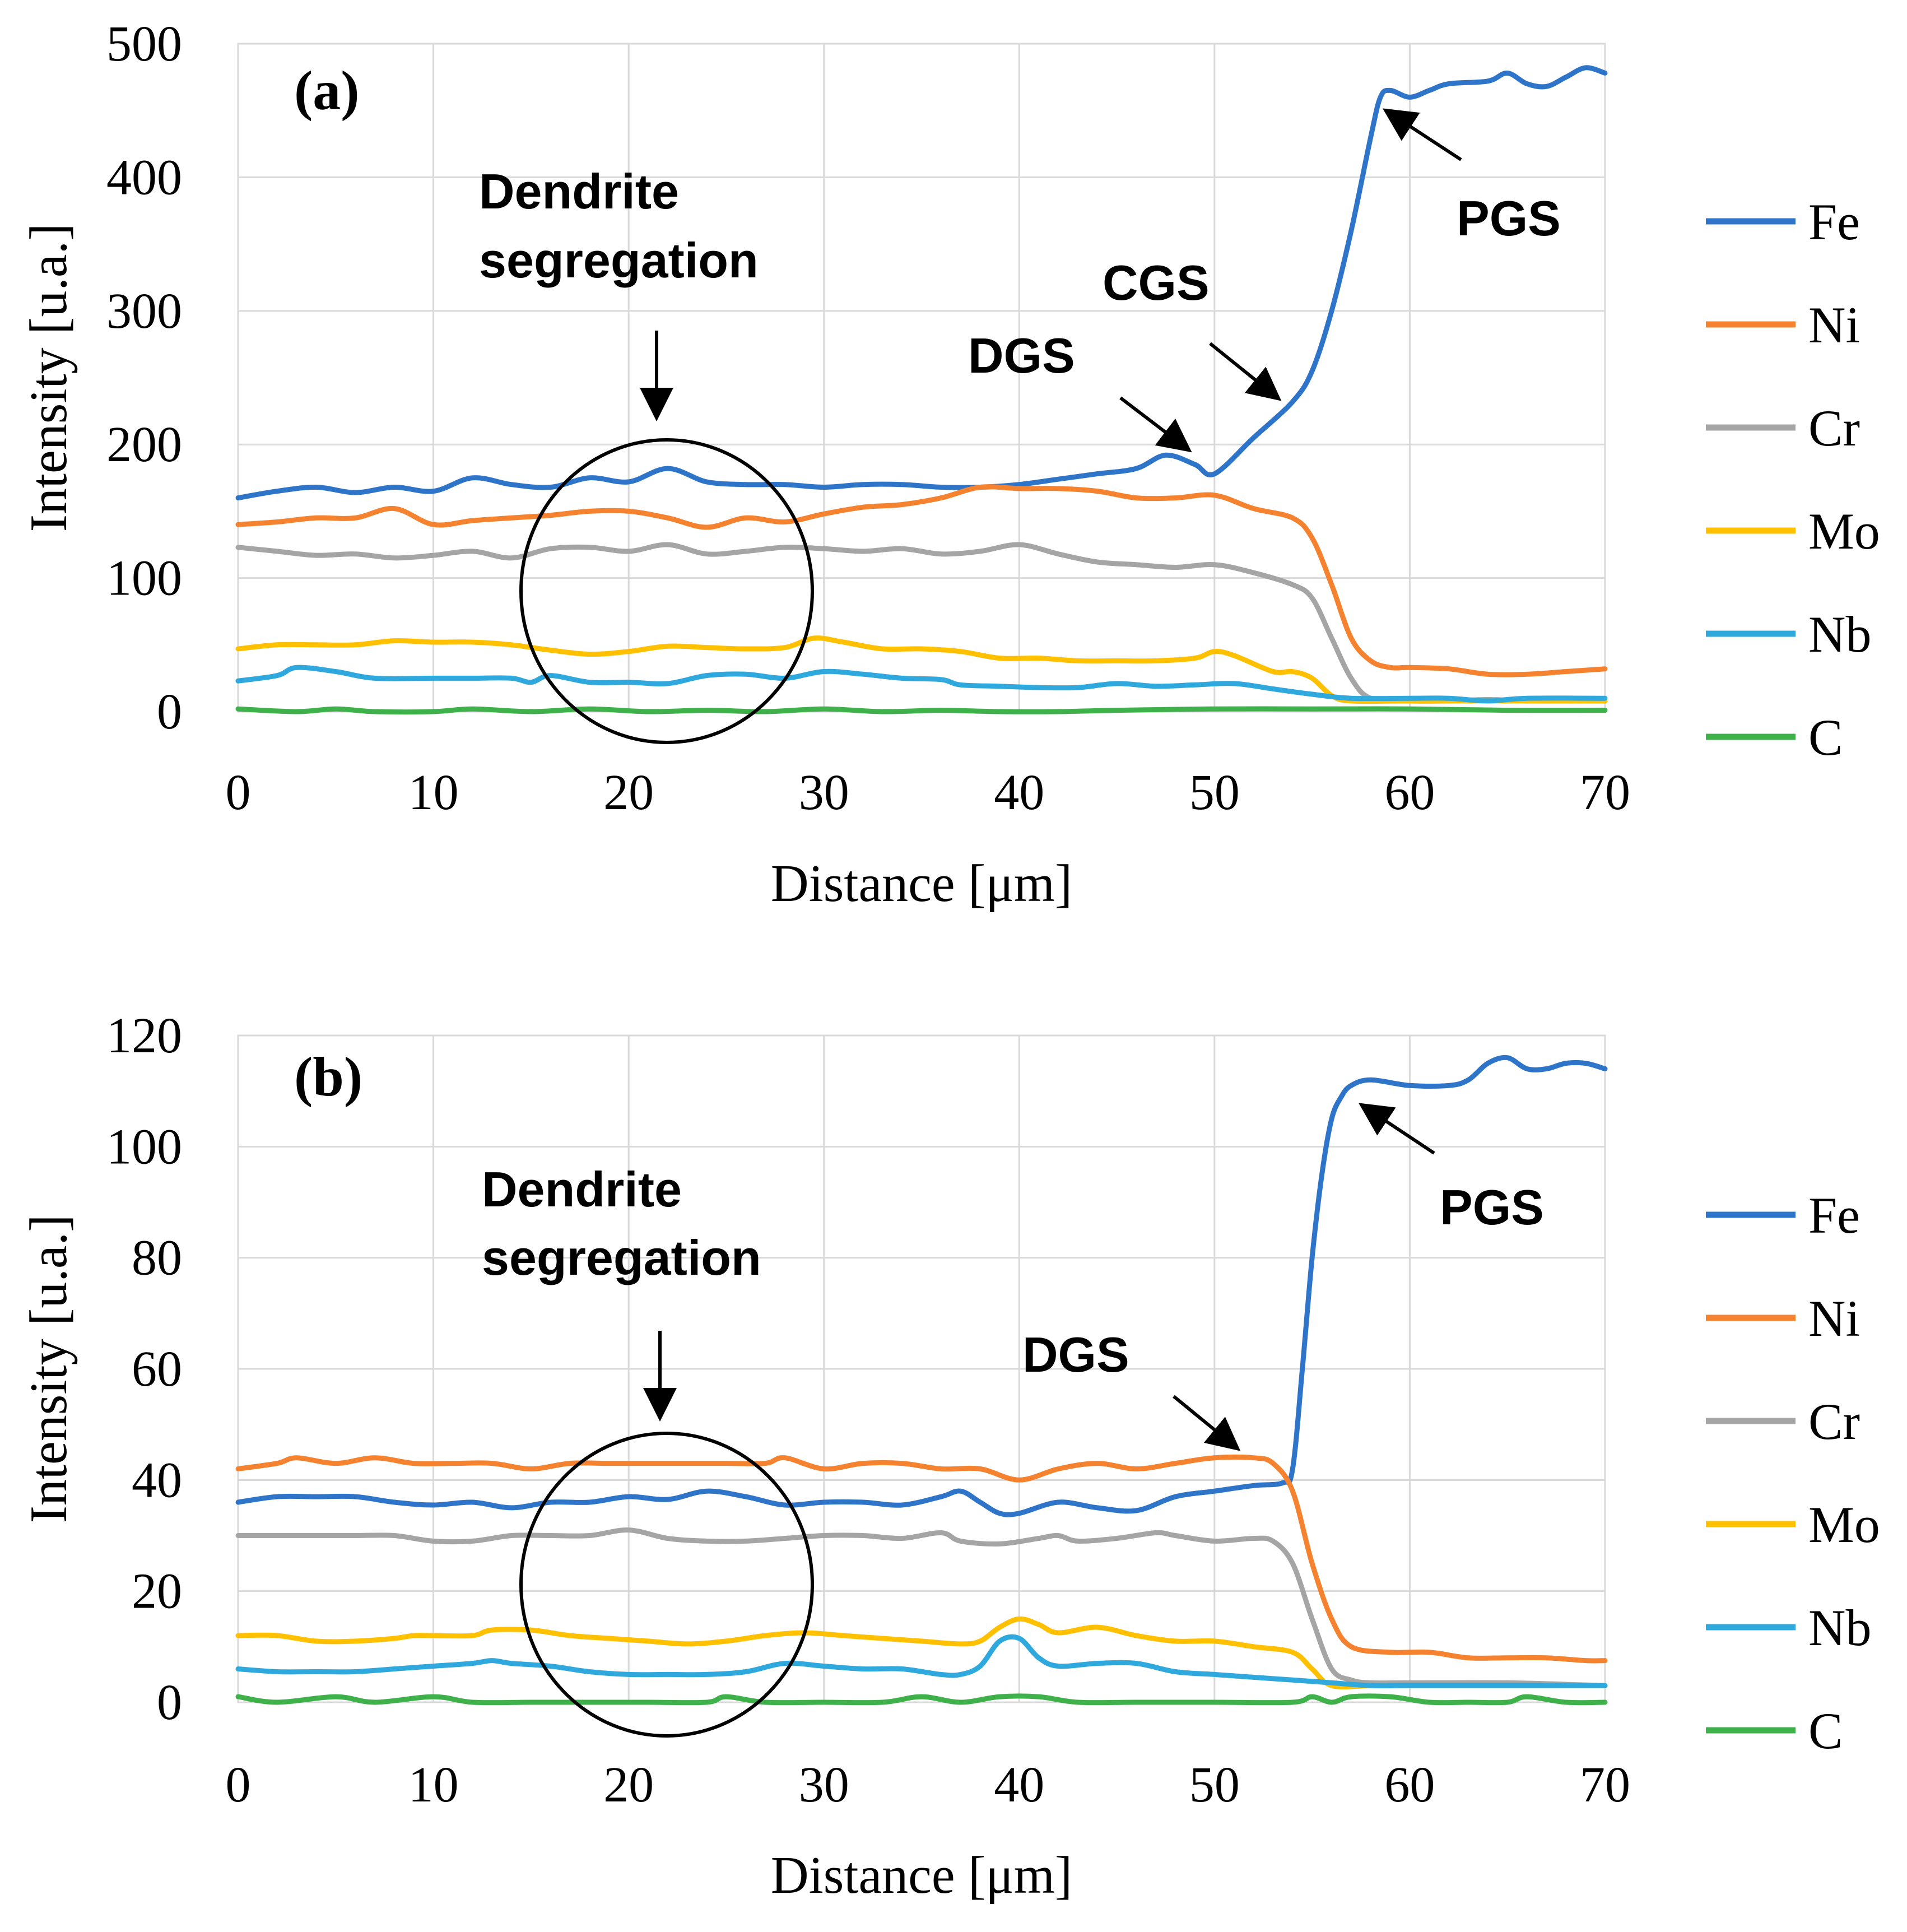 Image resolution: width=1907 pixels, height=1932 pixels. What do you see at coordinates (328, 1077) in the screenshot?
I see `panel-label: (b)` at bounding box center [328, 1077].